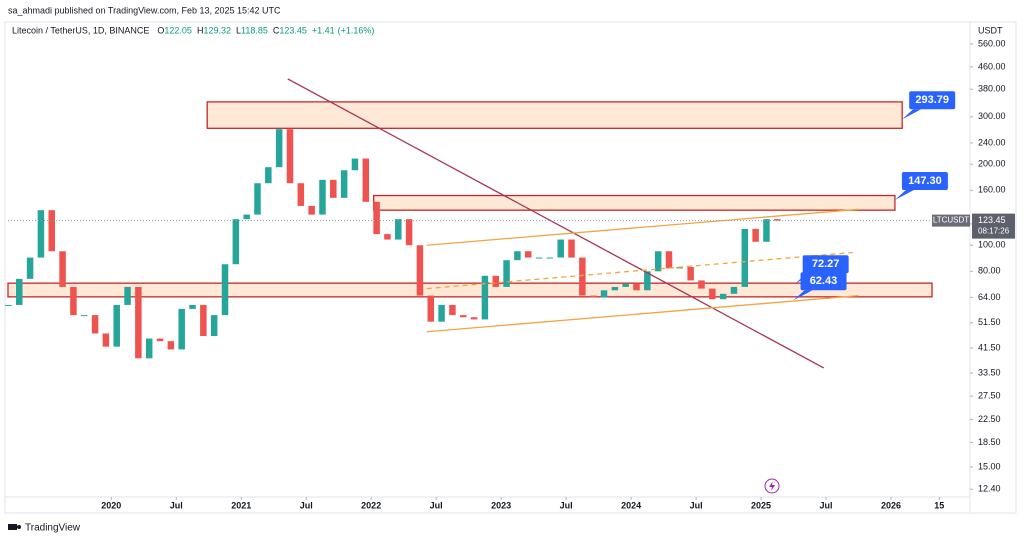 The image size is (1024, 545). Describe the element at coordinates (992, 89) in the screenshot. I see `y-tick-label: 380.00` at that location.